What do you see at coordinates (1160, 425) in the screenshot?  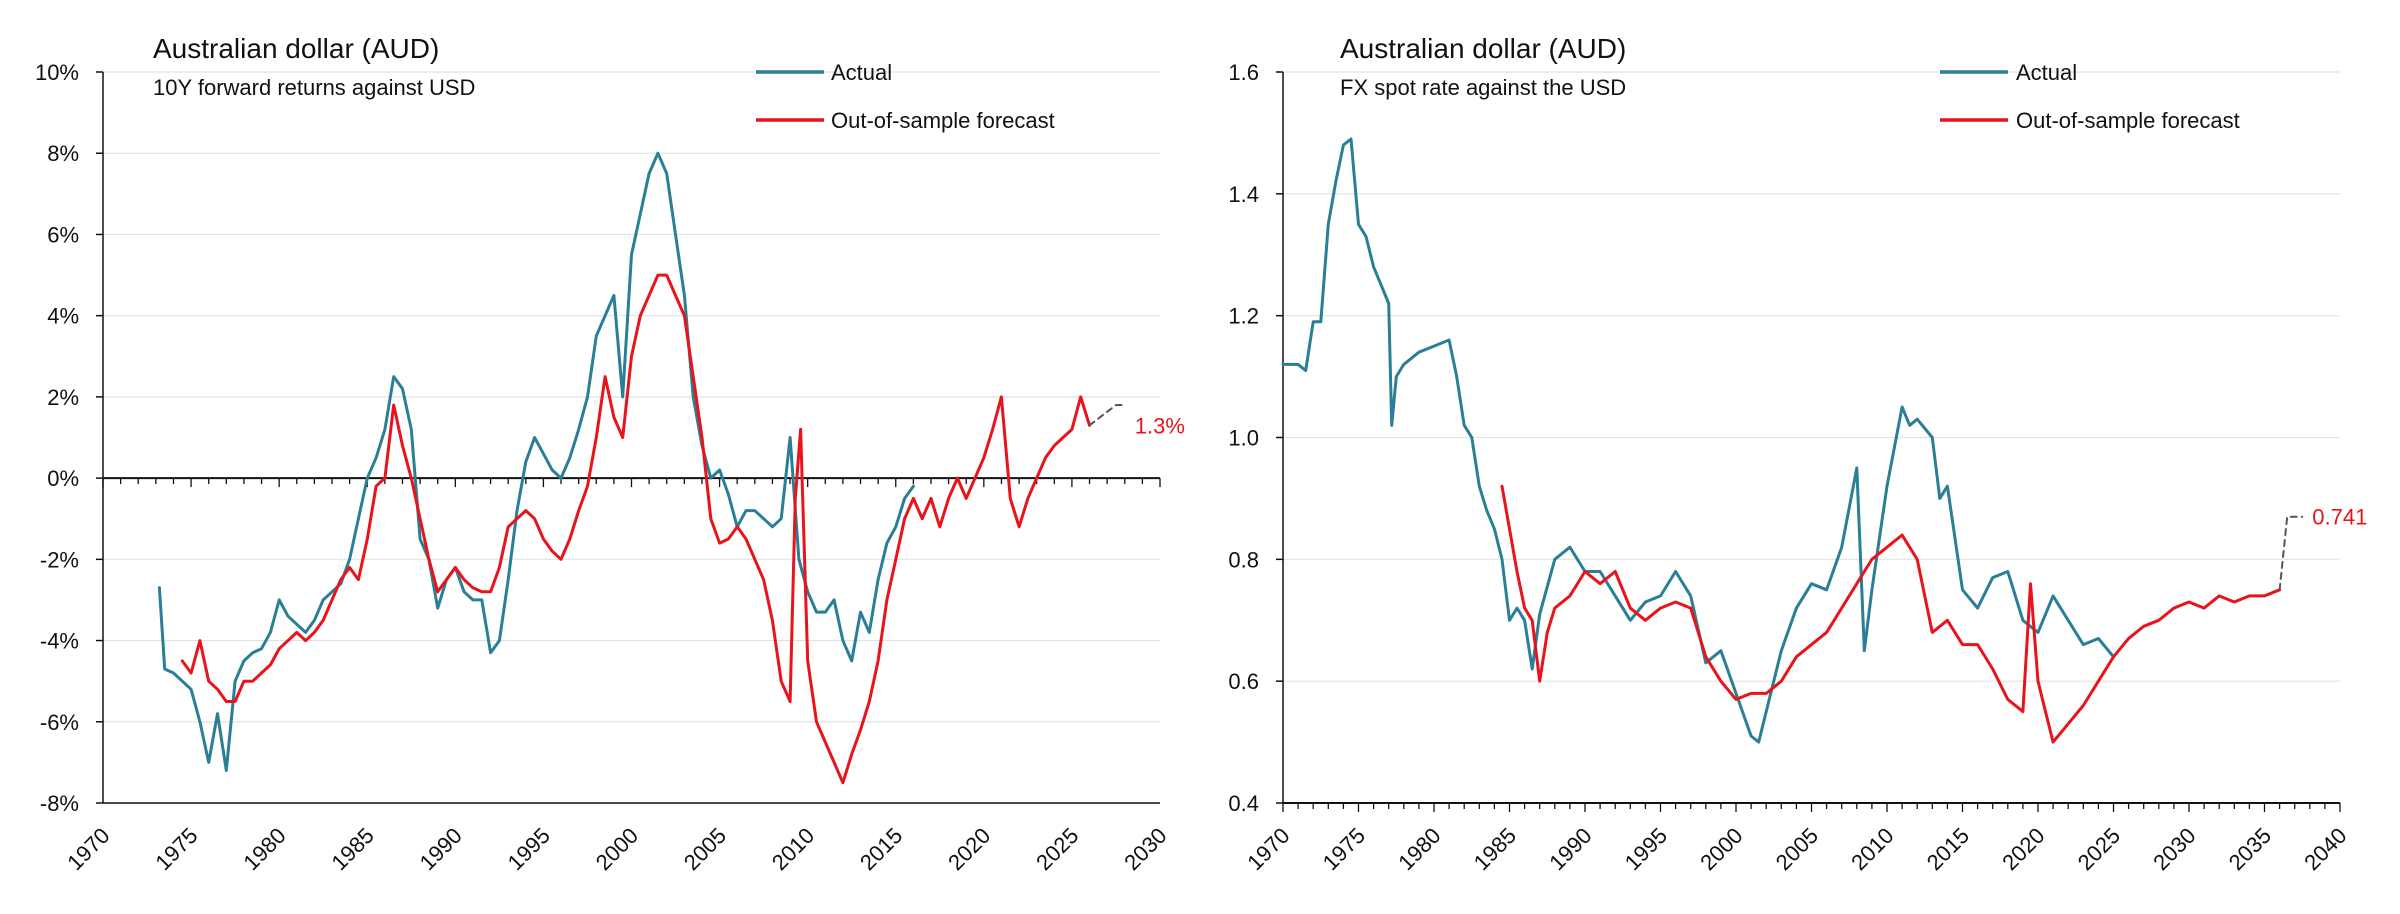 I see `left-forecast-end-label: 1.3%` at bounding box center [1160, 425].